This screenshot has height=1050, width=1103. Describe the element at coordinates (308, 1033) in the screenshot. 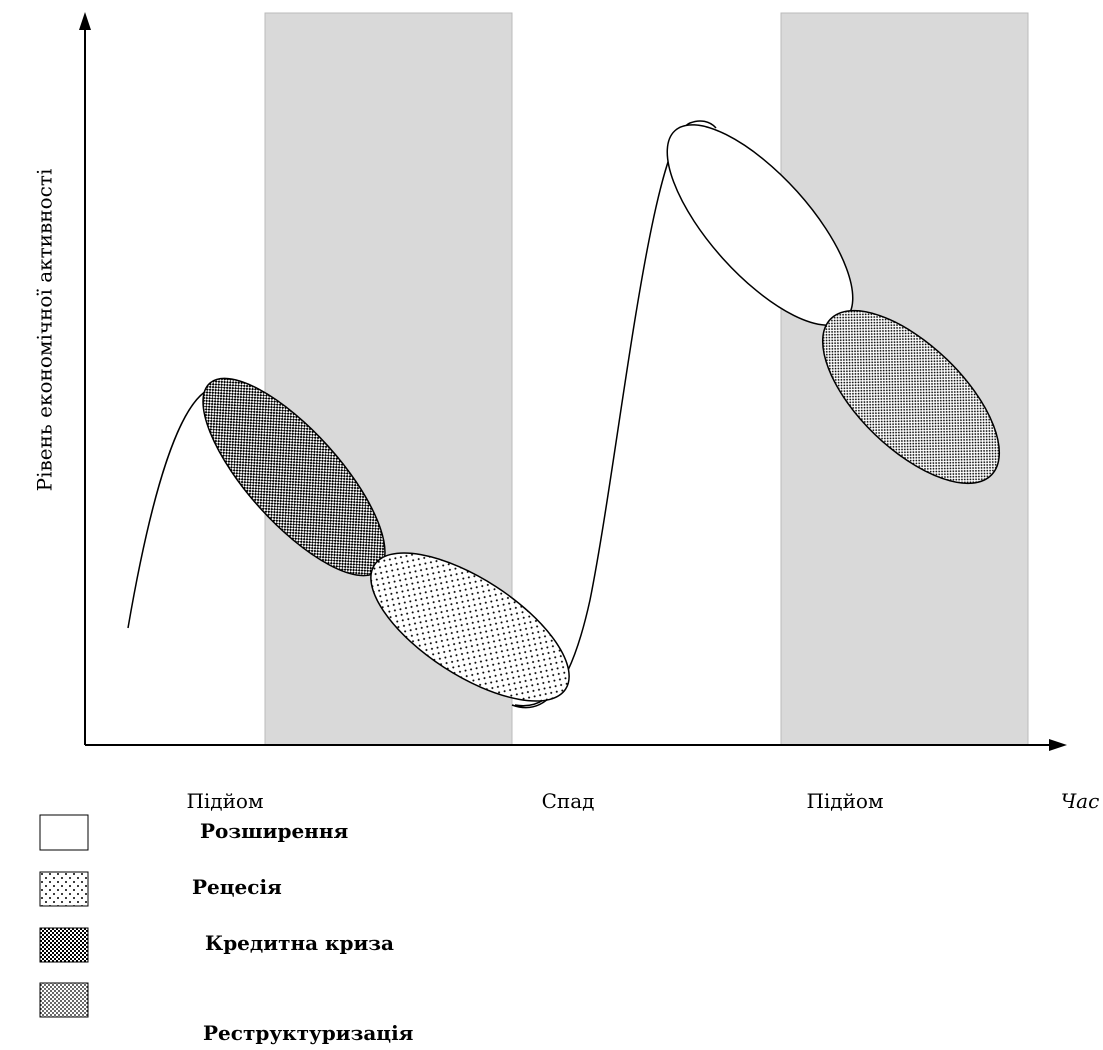

I see `legend-label: Реструктуризація` at that location.